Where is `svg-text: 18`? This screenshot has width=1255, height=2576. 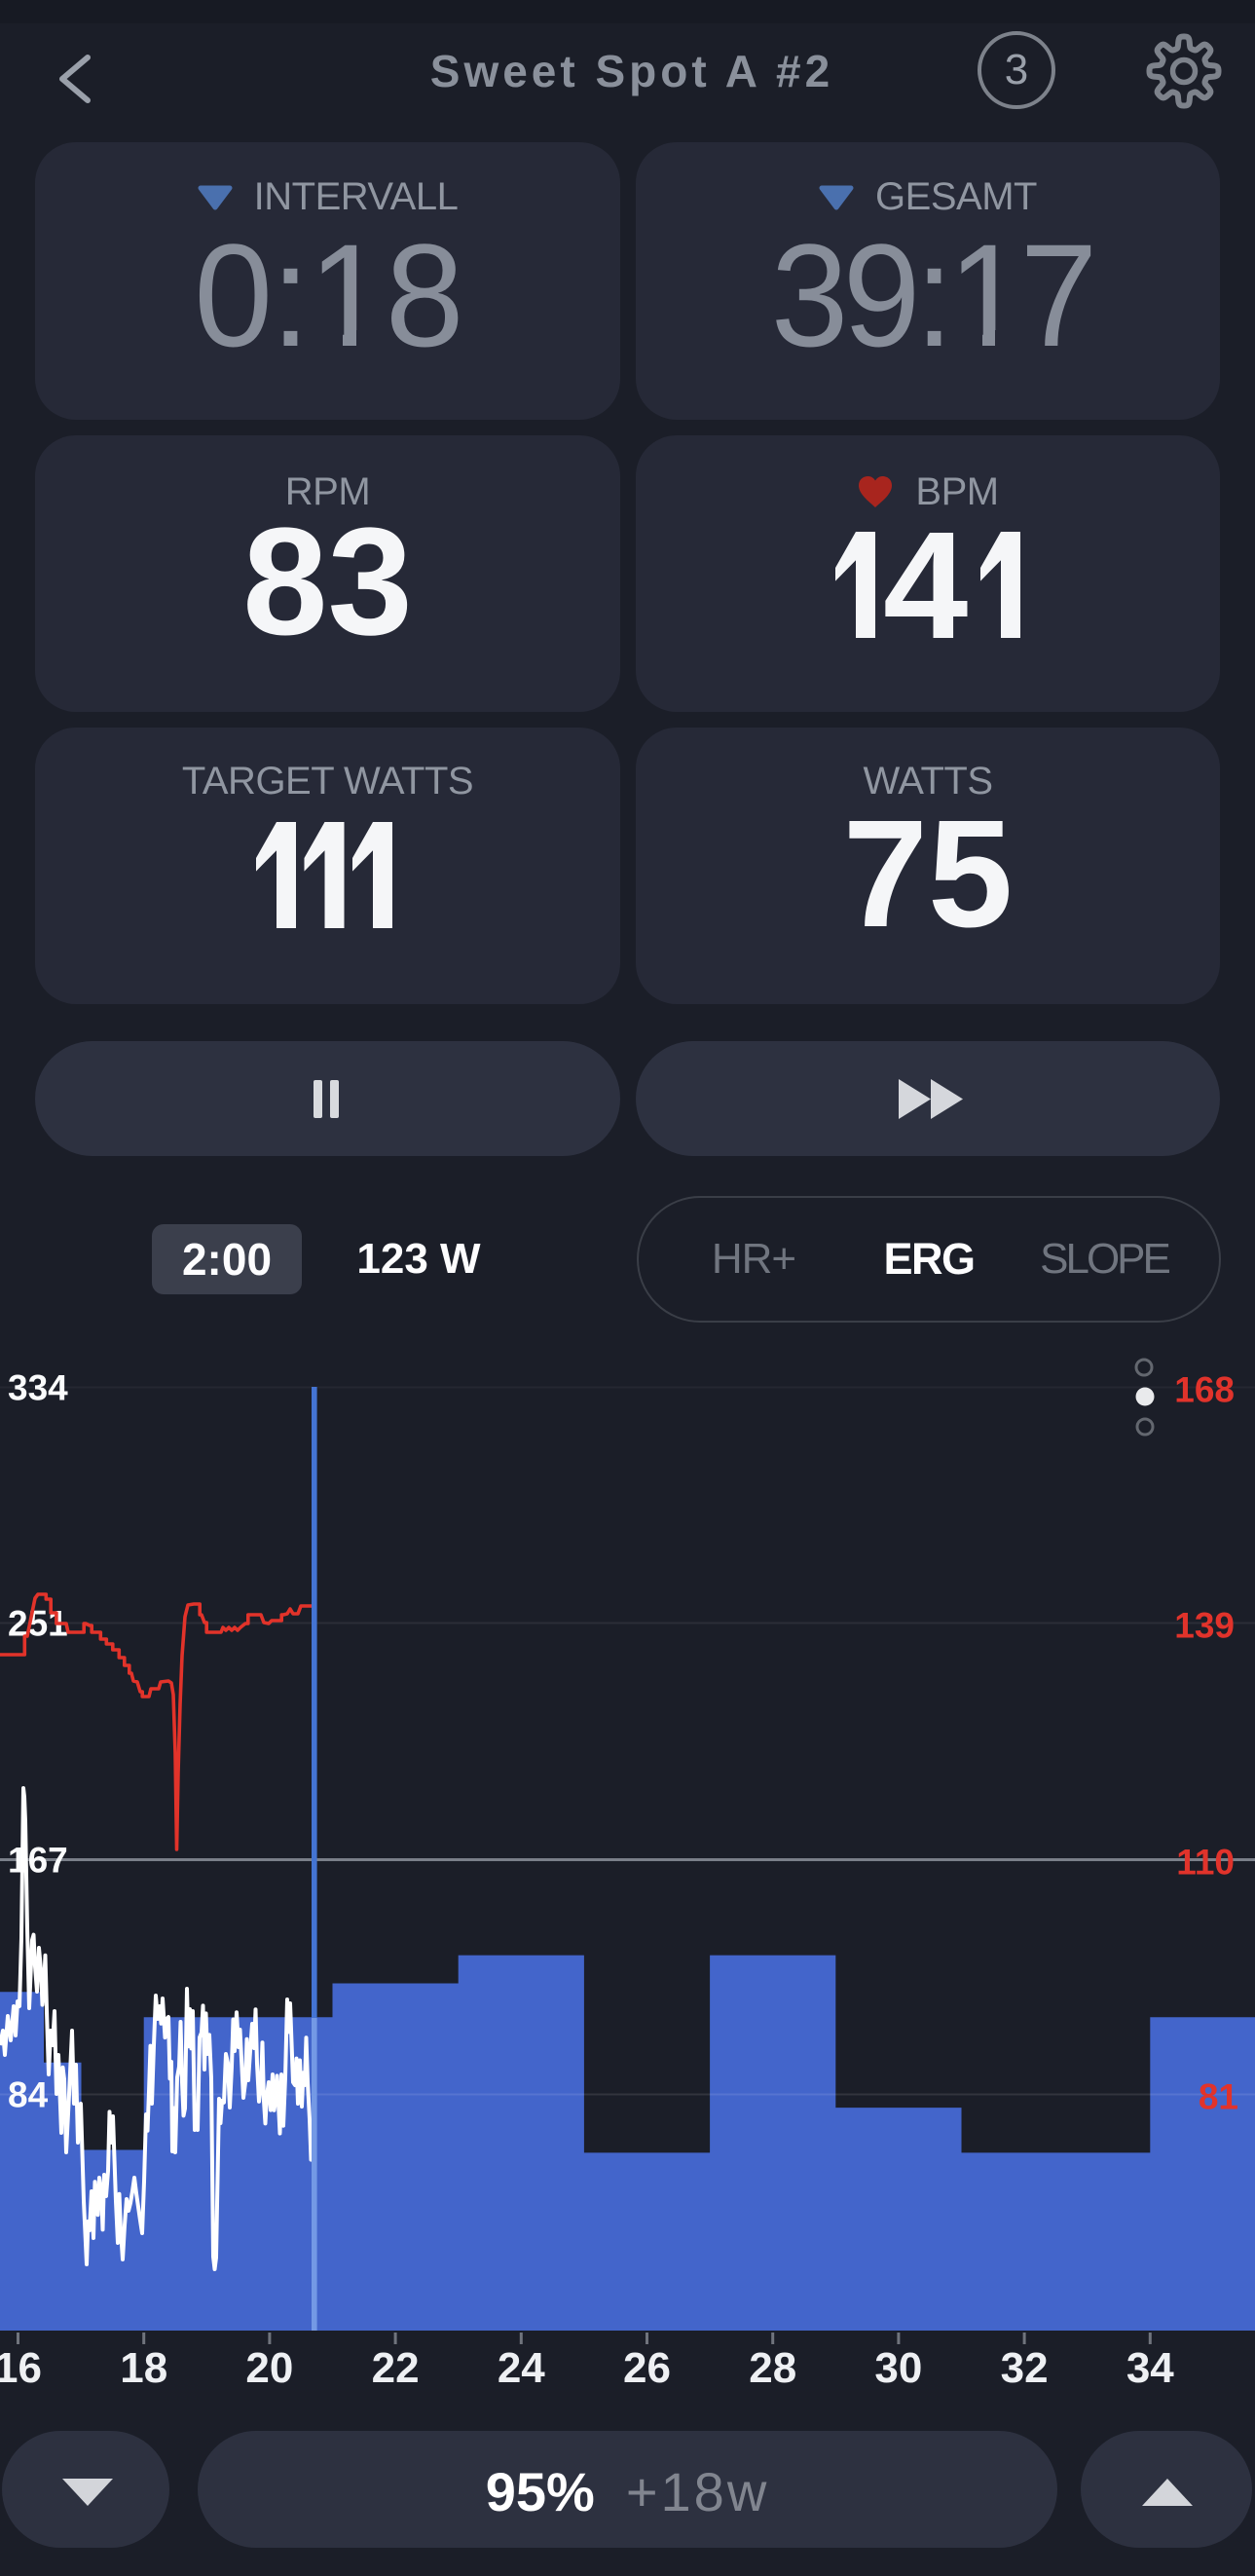 svg-text: 18 is located at coordinates (144, 2368).